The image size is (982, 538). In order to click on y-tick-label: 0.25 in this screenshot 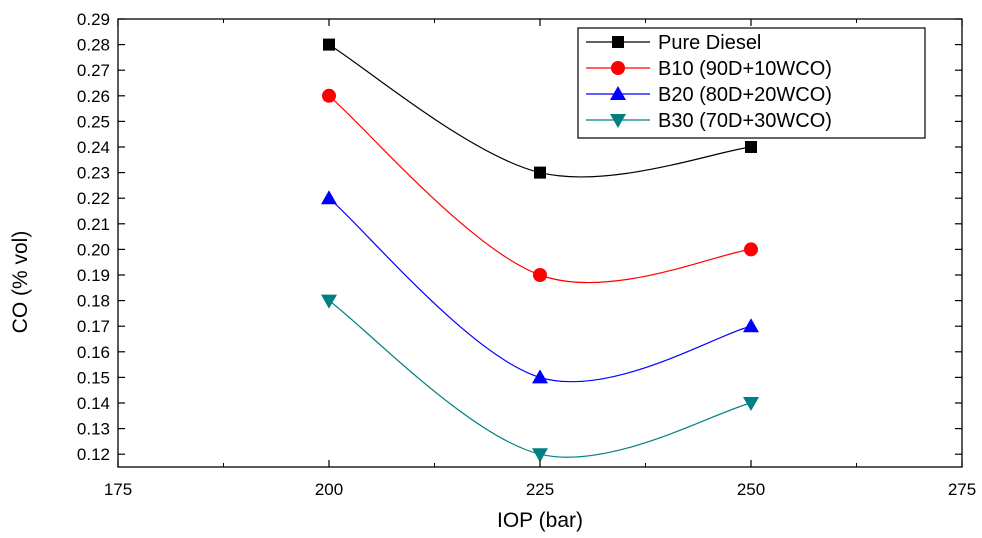, I will do `click(93, 121)`.